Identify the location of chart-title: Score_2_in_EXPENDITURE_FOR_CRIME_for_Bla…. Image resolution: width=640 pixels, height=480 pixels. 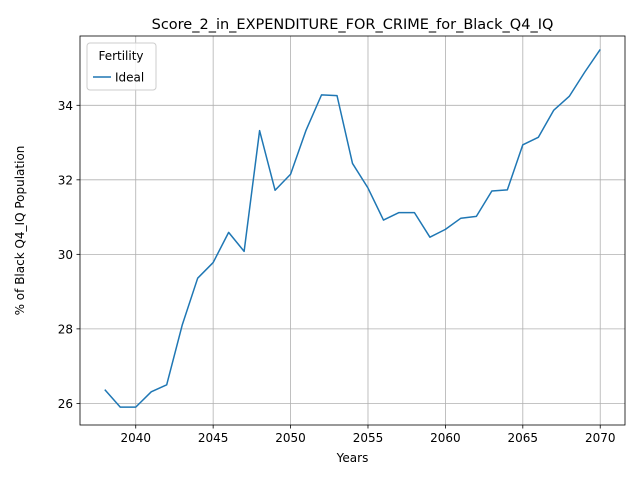
(353, 25).